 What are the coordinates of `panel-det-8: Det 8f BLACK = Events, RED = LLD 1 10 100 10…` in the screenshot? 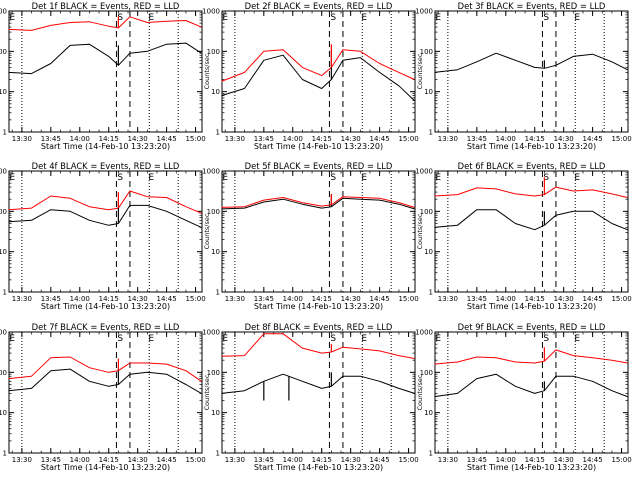 It's located at (310, 397).